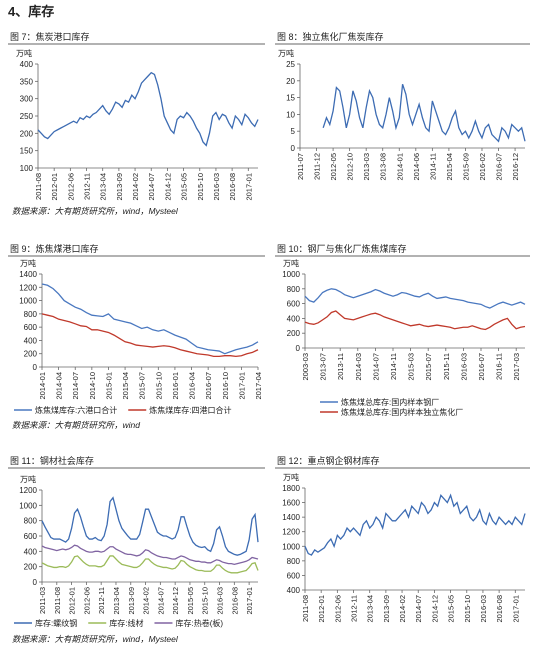 This screenshot has width=537, height=651. What do you see at coordinates (142, 386) in the screenshot?
I see `x-tick-label: 2015-07` at bounding box center [142, 386].